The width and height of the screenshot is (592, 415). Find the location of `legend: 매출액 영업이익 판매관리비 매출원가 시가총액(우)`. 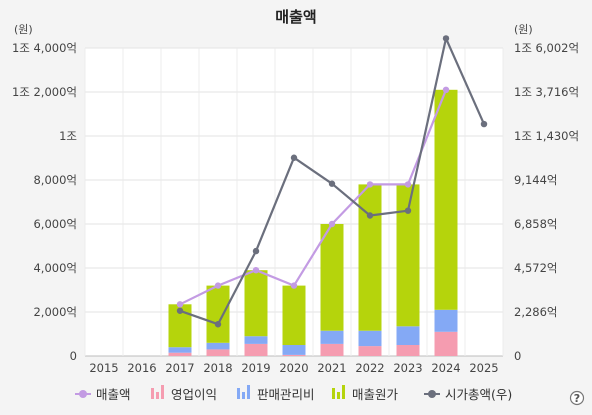

legend: 매출액 영업이익 판매관리비 매출원가 시가총액(우) is located at coordinates (293, 393).